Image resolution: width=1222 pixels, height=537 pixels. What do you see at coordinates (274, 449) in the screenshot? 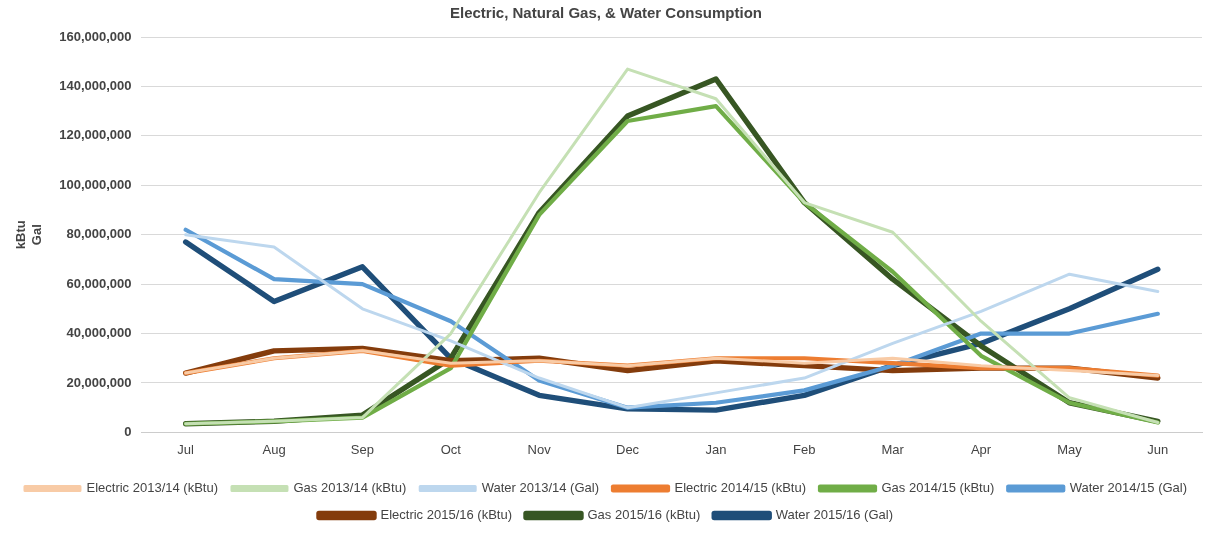
I see `x-tick-label: Aug` at bounding box center [274, 449].